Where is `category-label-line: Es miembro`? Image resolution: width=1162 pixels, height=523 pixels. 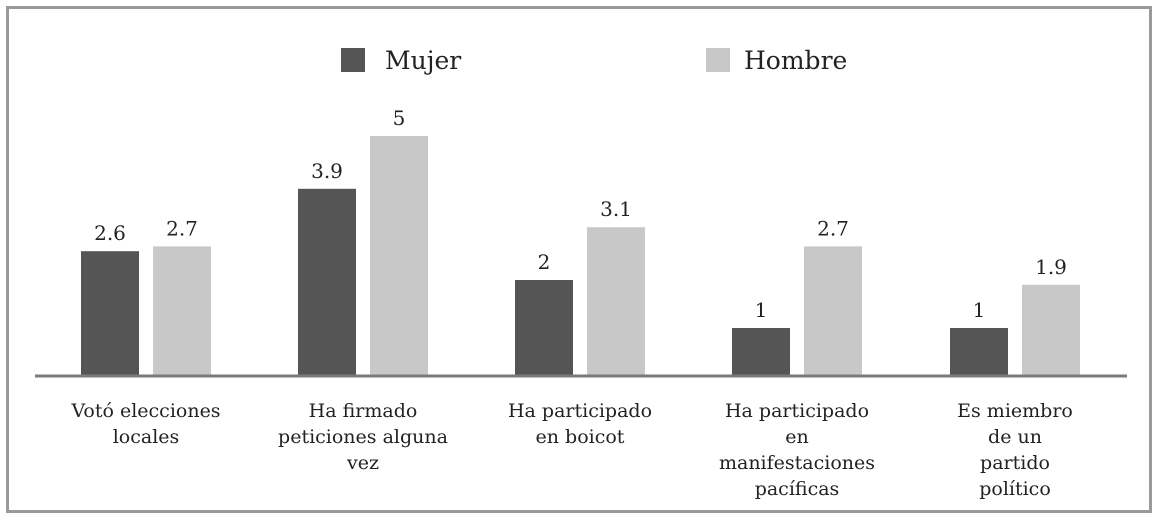
category-label-line: Es miembro is located at coordinates (1015, 411).